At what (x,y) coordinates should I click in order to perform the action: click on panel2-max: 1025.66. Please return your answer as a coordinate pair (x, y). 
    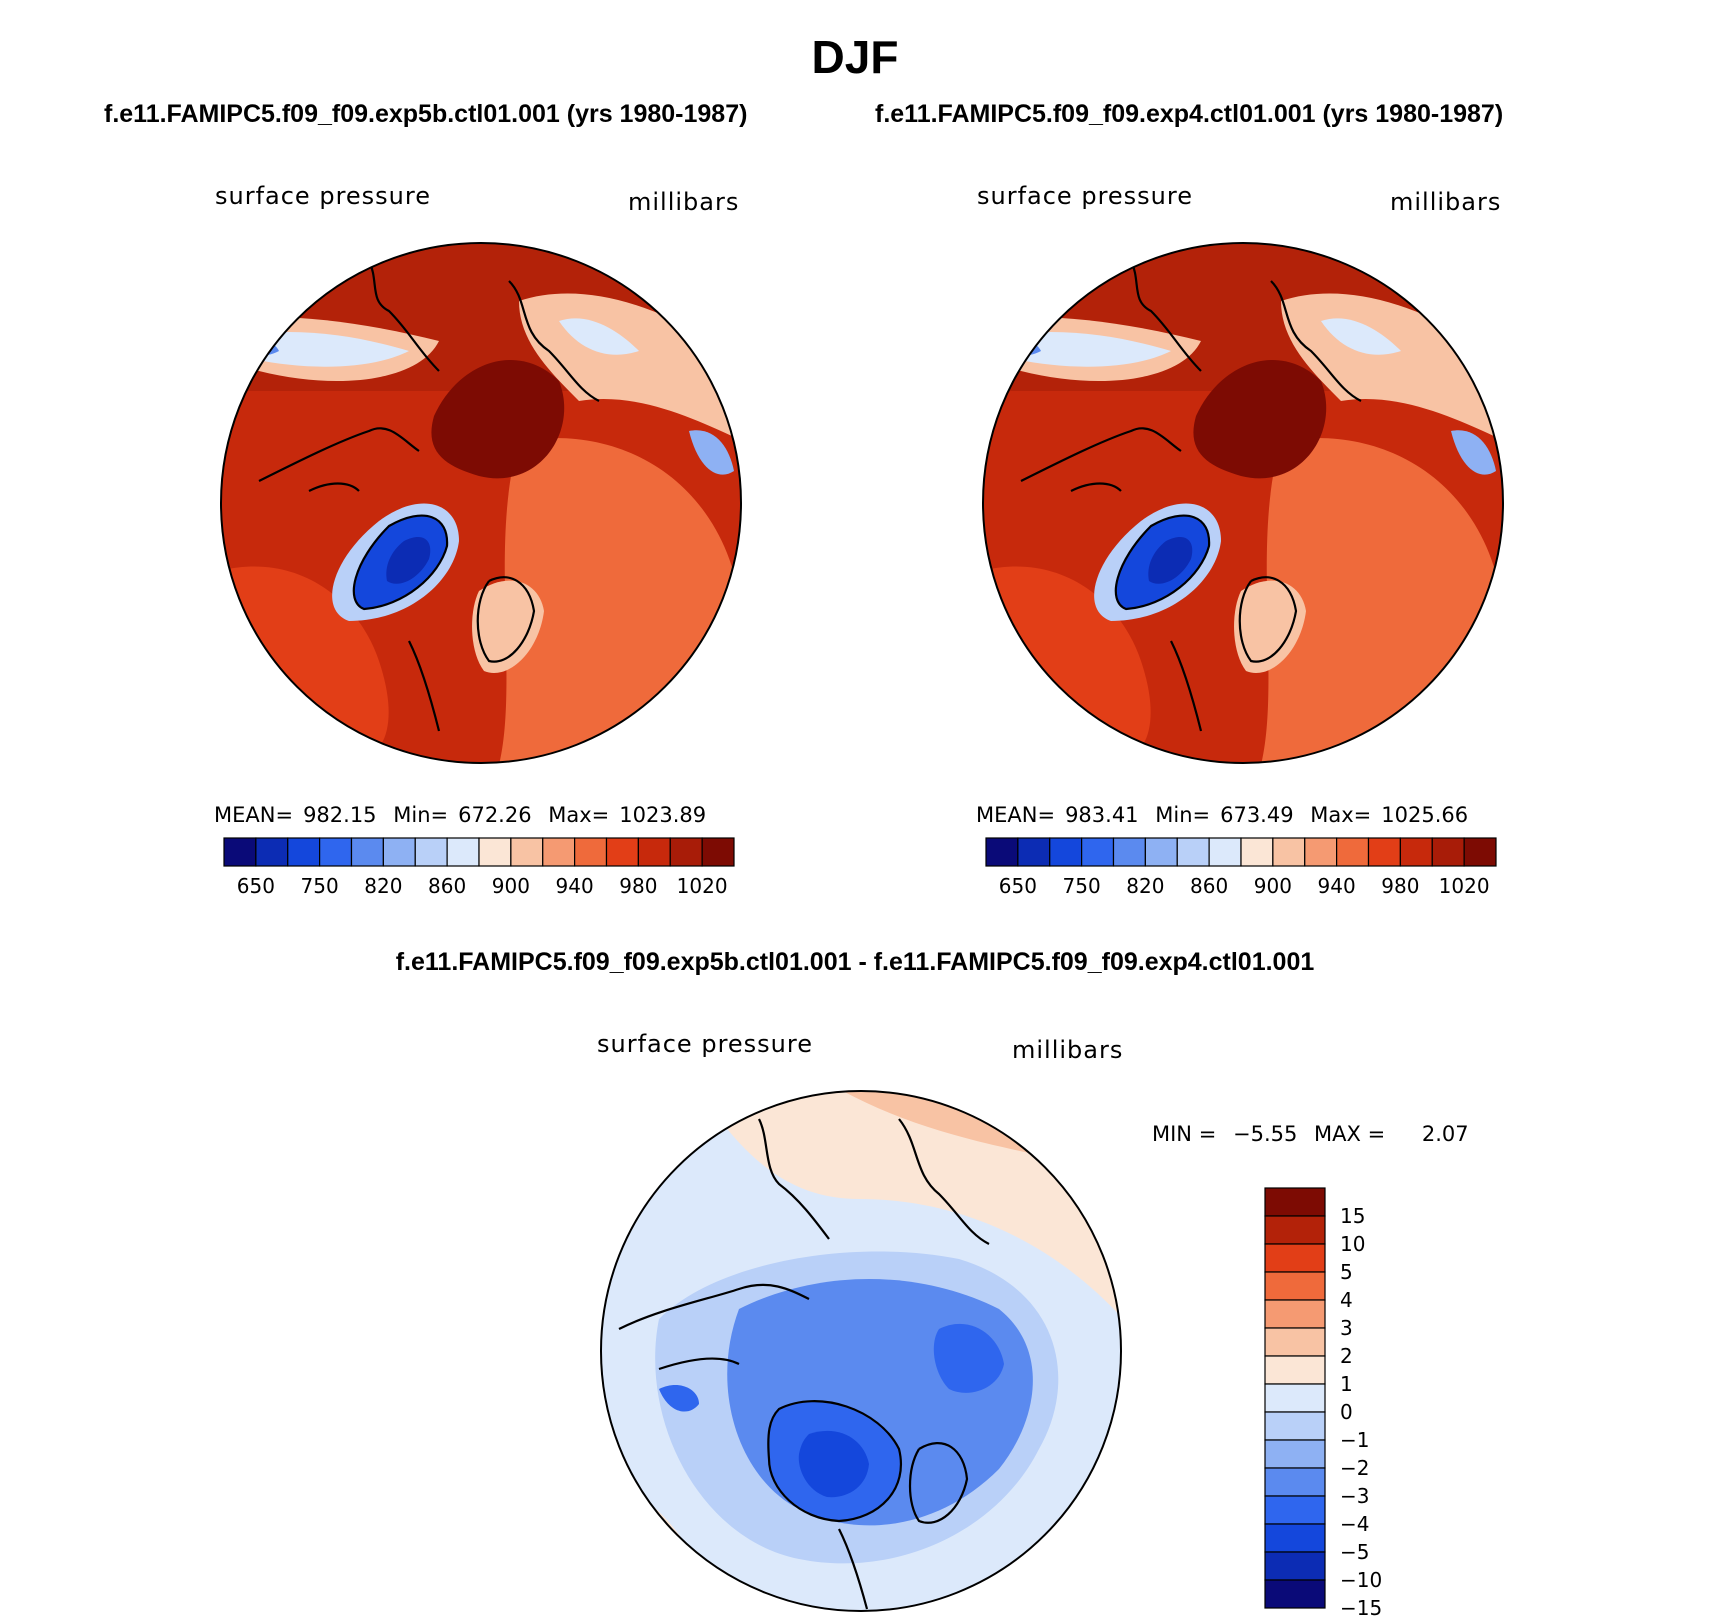
    Looking at the image, I should click on (1425, 815).